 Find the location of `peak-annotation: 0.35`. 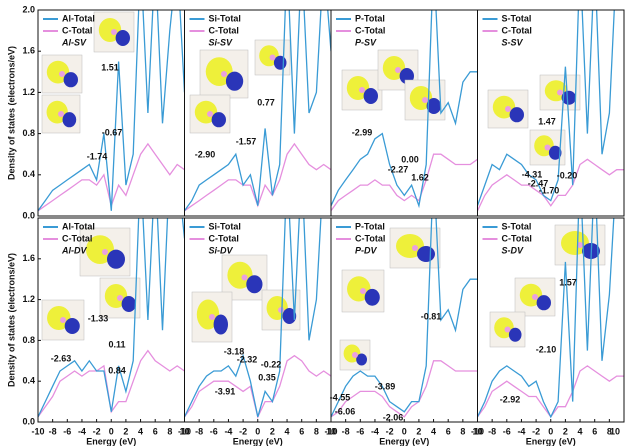

peak-annotation: 0.35 is located at coordinates (267, 377).